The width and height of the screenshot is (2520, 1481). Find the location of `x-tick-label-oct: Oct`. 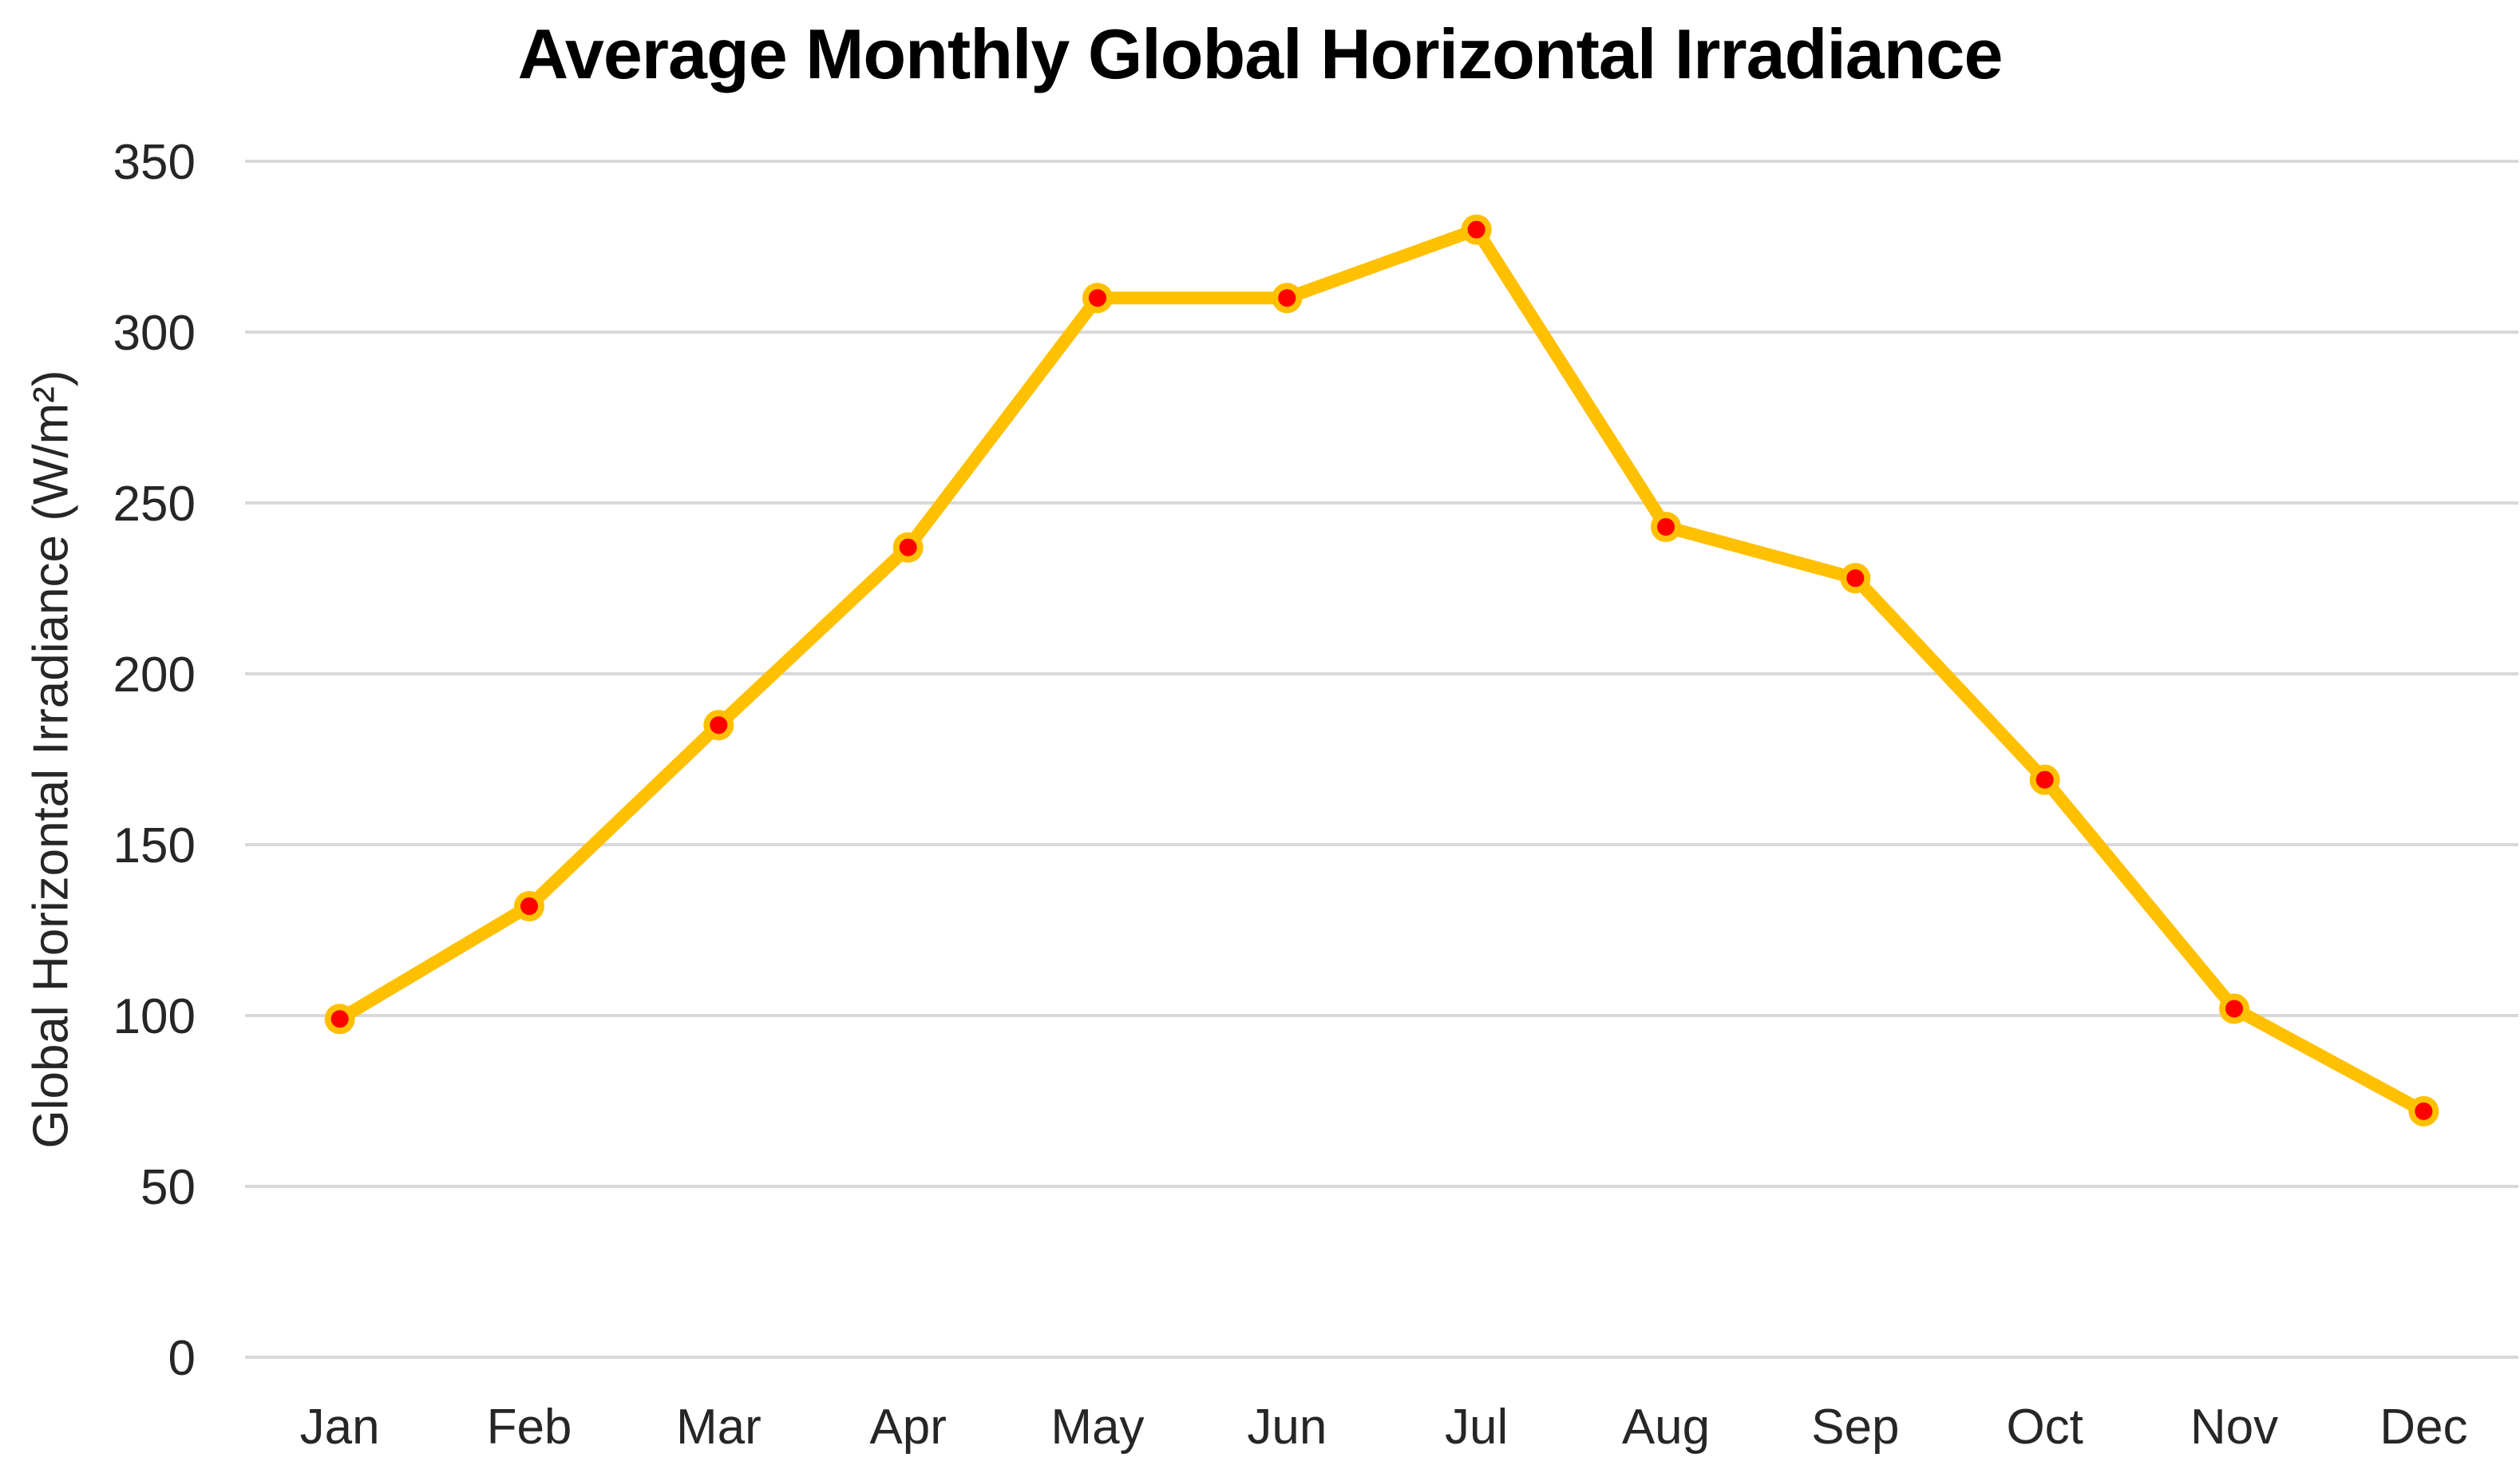

x-tick-label-oct: Oct is located at coordinates (2044, 1427).